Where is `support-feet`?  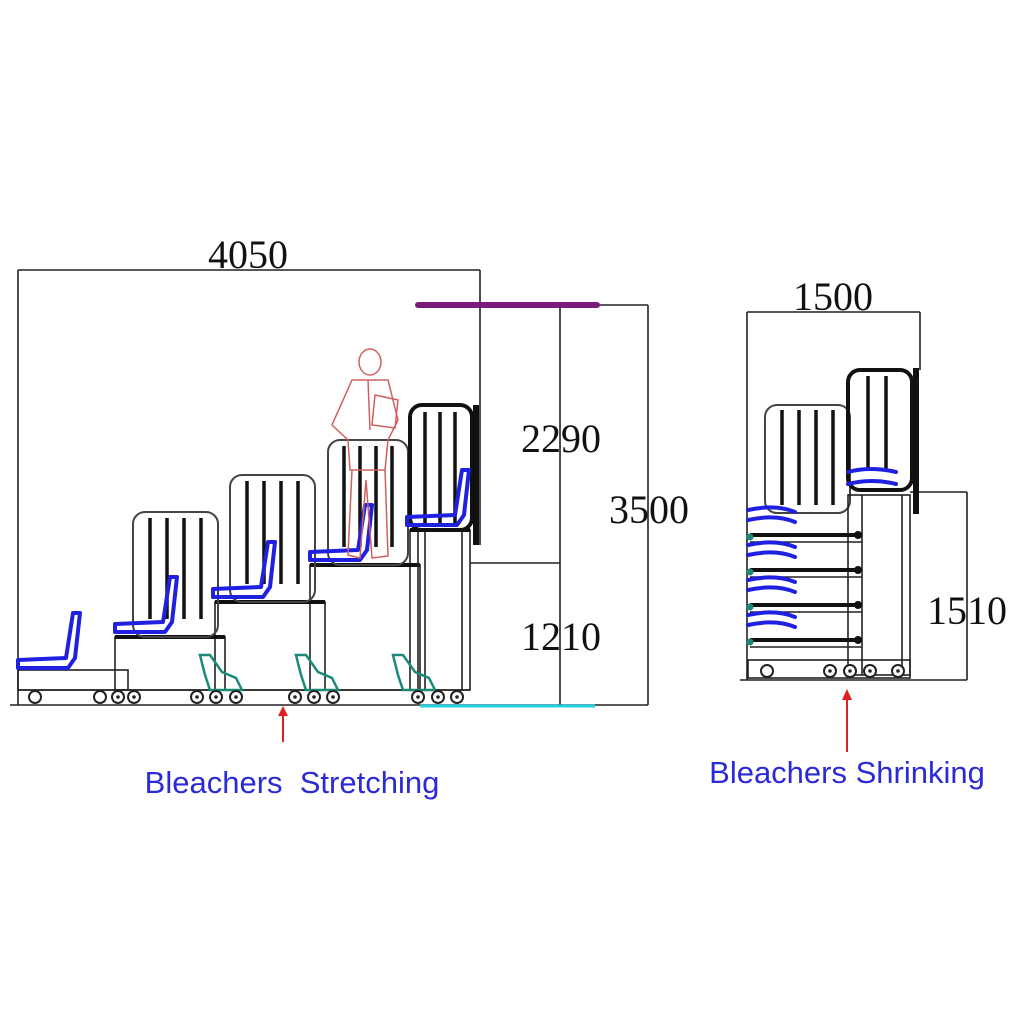 support-feet is located at coordinates (318, 672).